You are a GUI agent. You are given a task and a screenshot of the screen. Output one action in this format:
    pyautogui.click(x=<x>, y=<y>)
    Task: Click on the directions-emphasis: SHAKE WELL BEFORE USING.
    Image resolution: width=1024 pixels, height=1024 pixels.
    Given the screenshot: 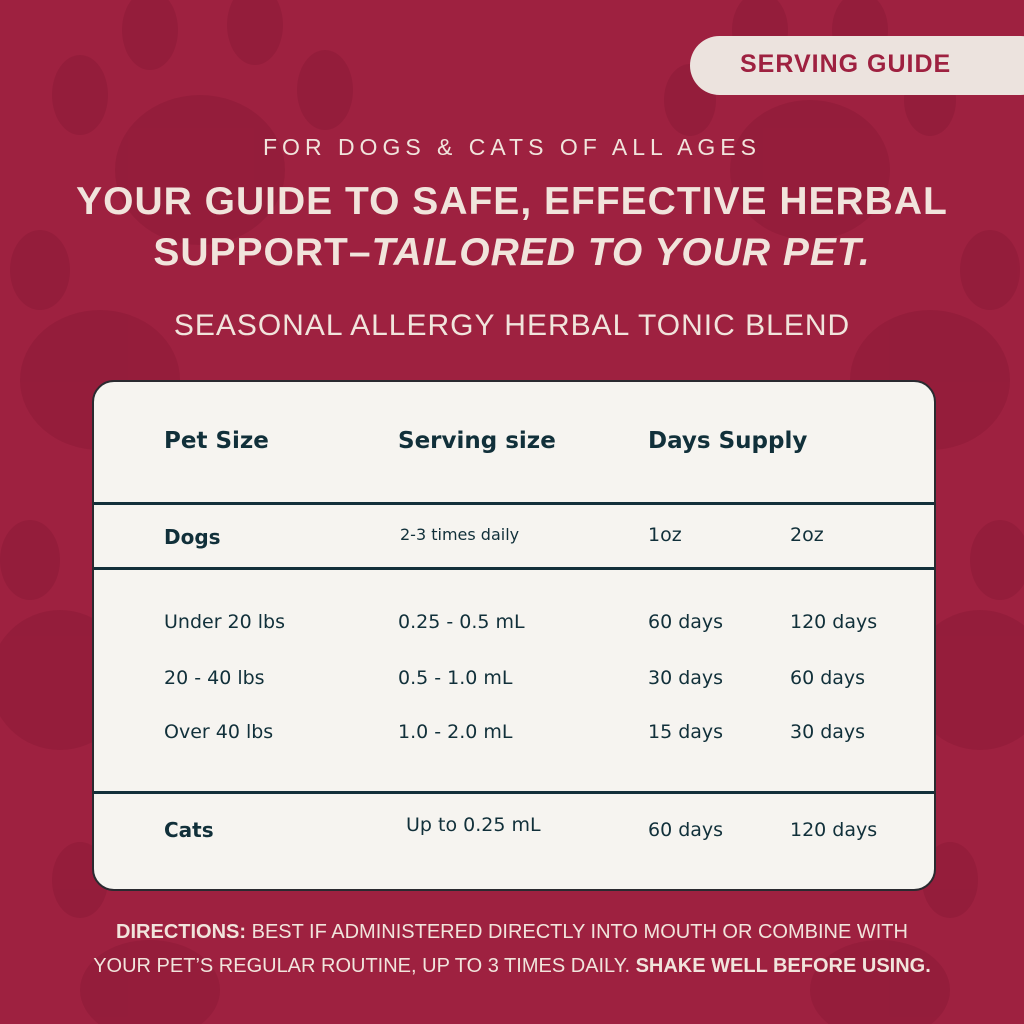 What is the action you would take?
    pyautogui.click(x=783, y=966)
    